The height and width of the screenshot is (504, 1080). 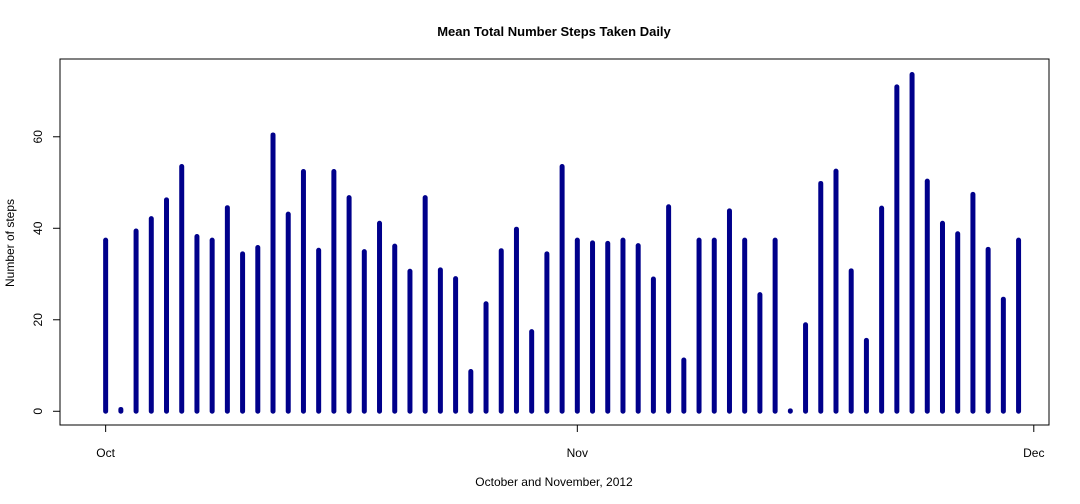 What do you see at coordinates (554, 482) in the screenshot?
I see `x-axis-label: October and November, 2012` at bounding box center [554, 482].